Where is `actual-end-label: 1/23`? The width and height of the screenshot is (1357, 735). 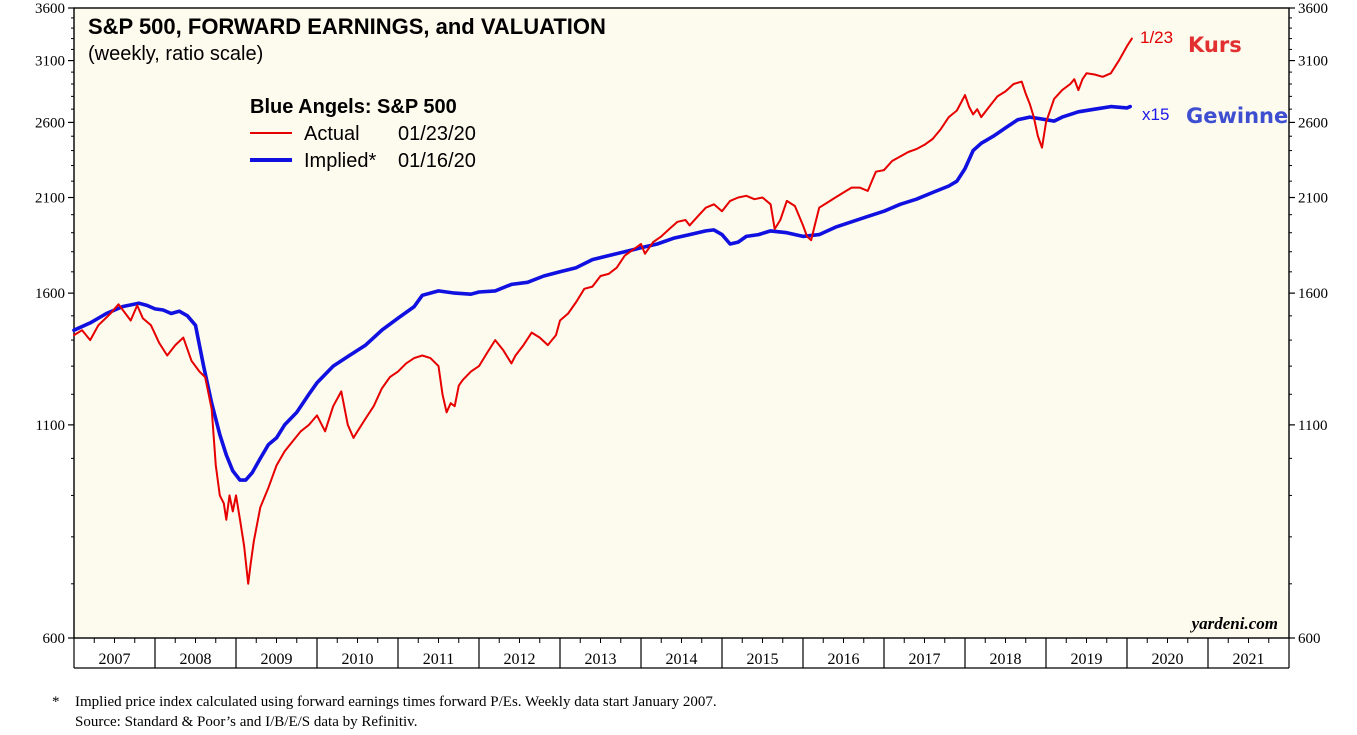 actual-end-label: 1/23 is located at coordinates (1156, 37).